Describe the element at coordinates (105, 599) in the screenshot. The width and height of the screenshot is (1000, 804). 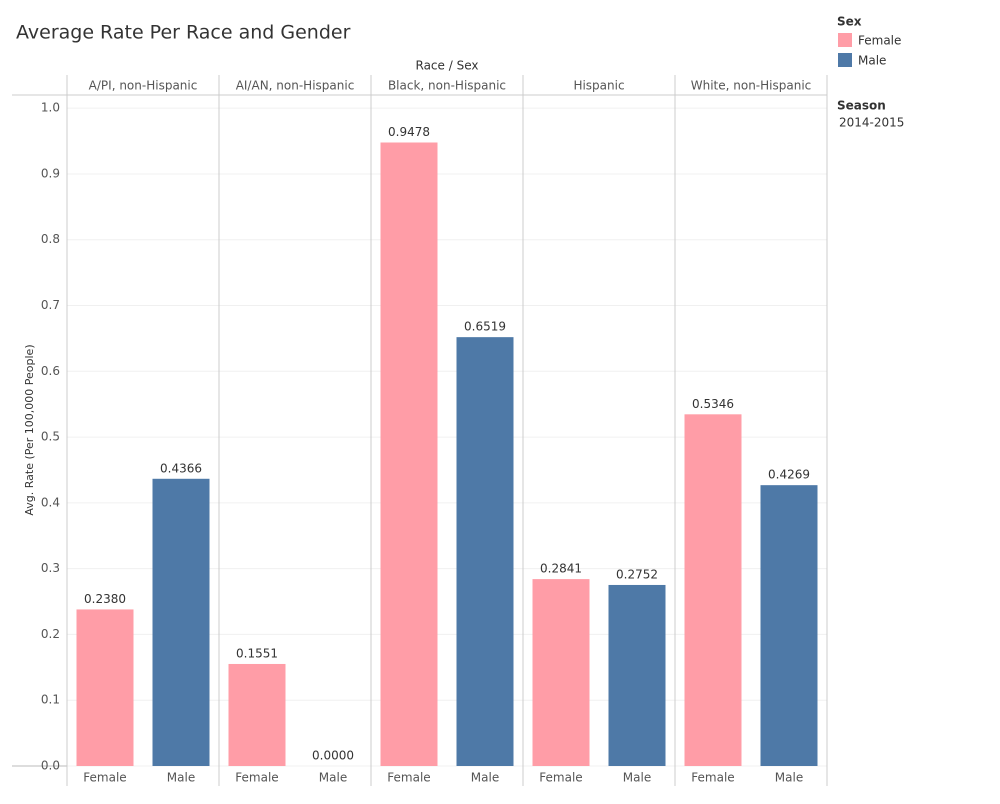
I see `value-label: 0.2380` at that location.